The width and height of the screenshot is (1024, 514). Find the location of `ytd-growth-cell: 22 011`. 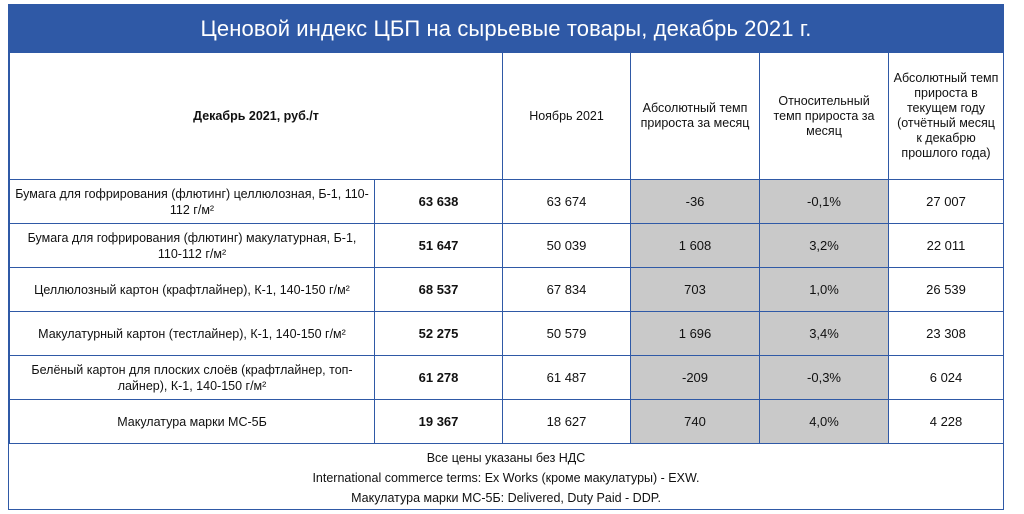

ytd-growth-cell: 22 011 is located at coordinates (945, 245).